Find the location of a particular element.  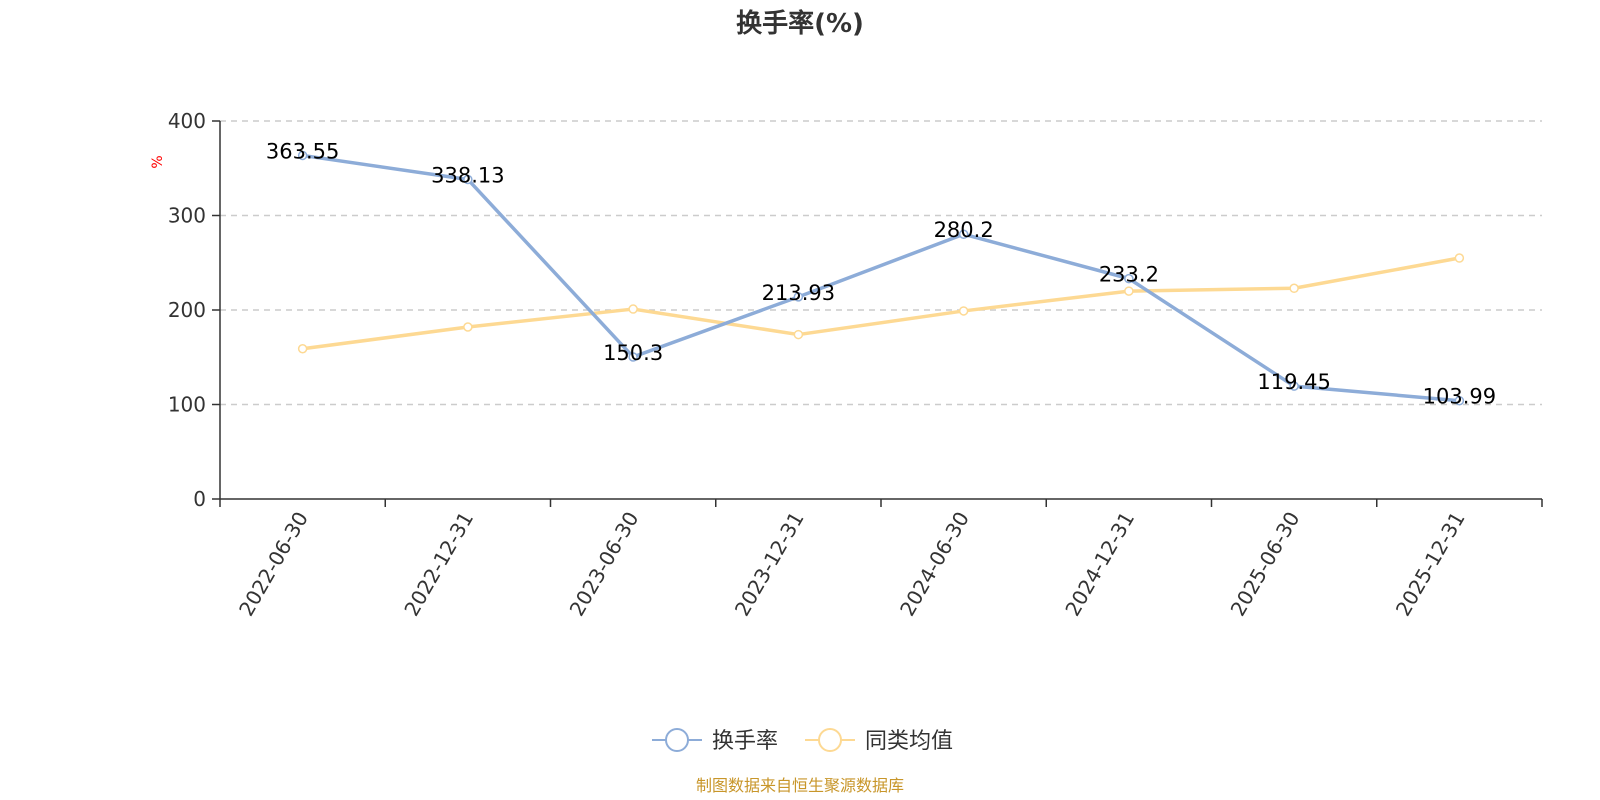

x-tick-label: 2025-06-30 is located at coordinates (1265, 564).